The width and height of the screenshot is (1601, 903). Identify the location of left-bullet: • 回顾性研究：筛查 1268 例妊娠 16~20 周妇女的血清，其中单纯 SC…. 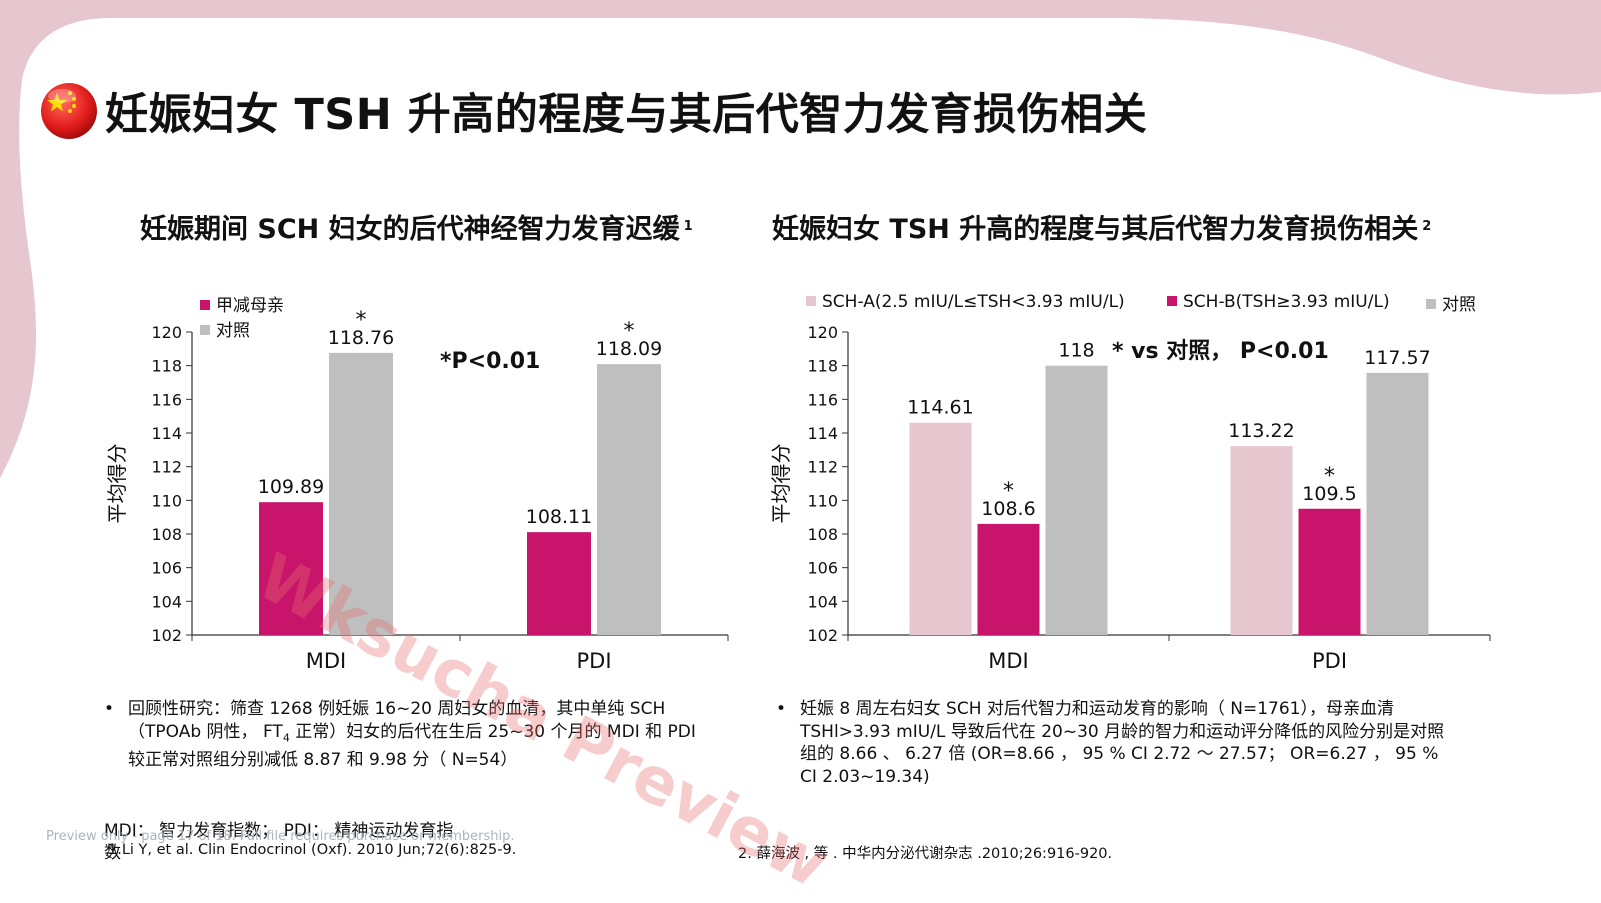
(411, 735).